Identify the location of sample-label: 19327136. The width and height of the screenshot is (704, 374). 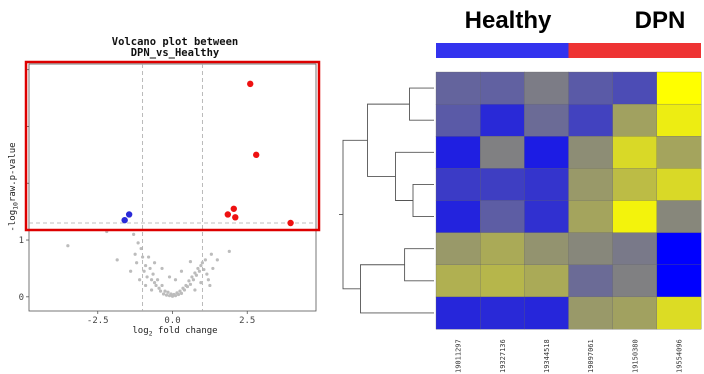
(503, 356).